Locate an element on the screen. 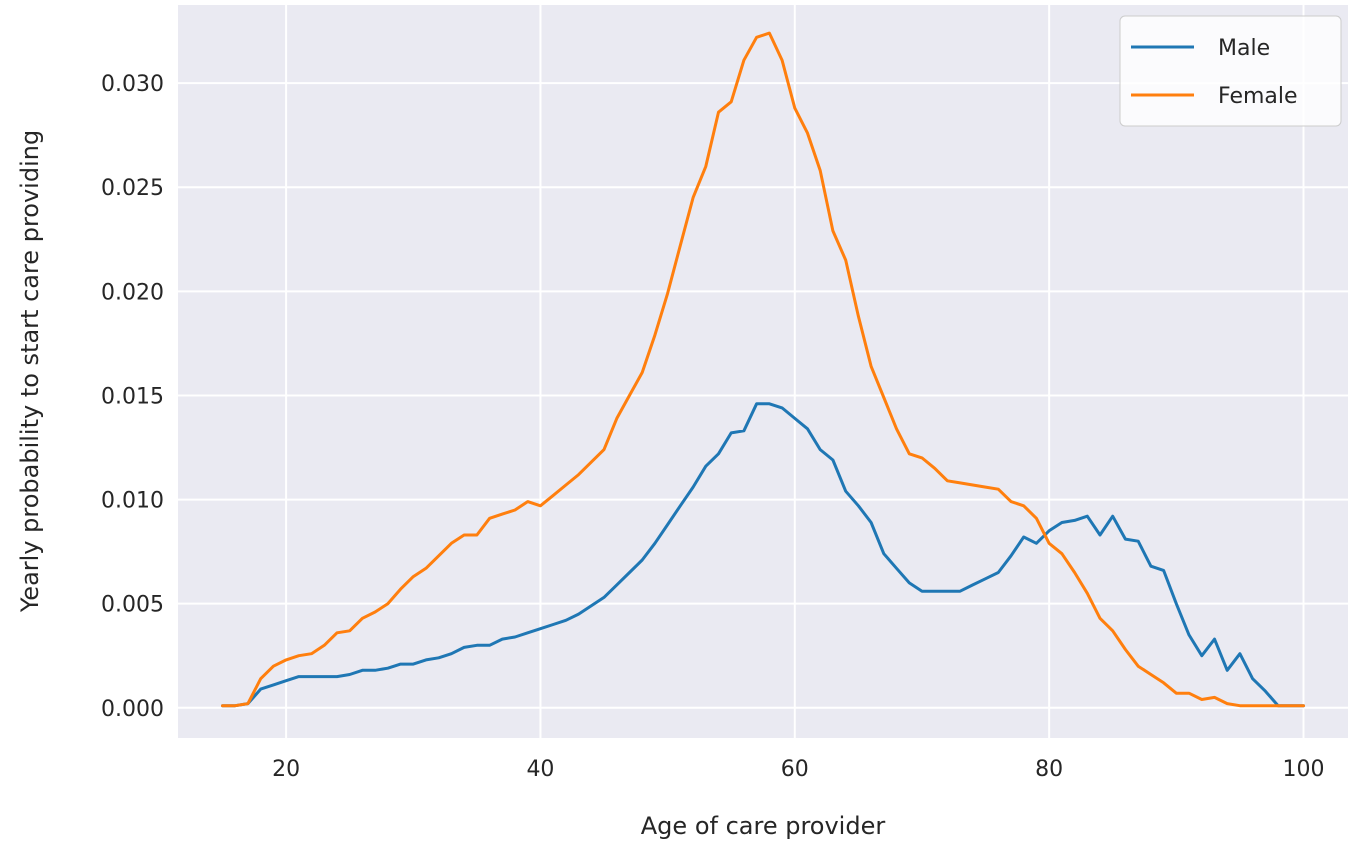 Image resolution: width=1354 pixels, height=851 pixels. y-tick-label: 0.000 is located at coordinates (132, 709).